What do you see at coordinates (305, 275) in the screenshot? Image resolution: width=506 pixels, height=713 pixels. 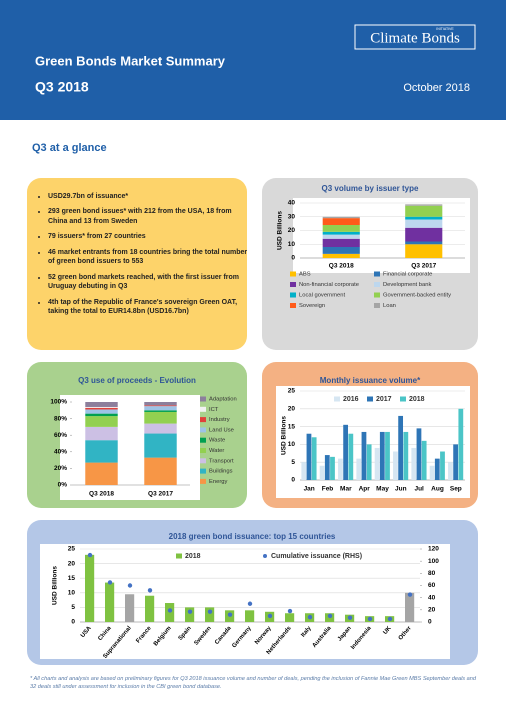 I see `legend-label: ABS` at bounding box center [305, 275].